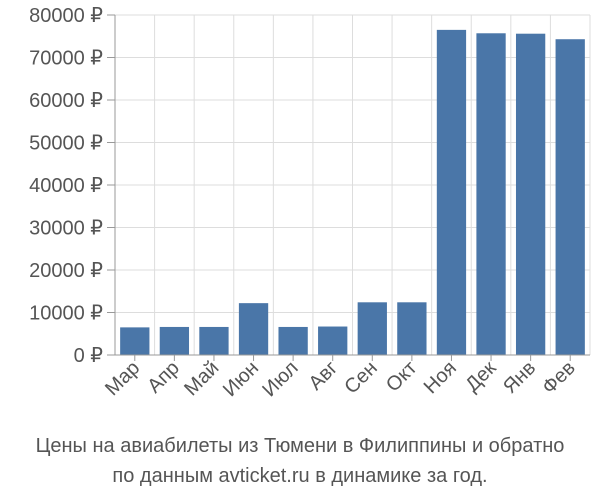 The height and width of the screenshot is (500, 600). Describe the element at coordinates (66, 186) in the screenshot. I see `y-tick-label: 40000 ₽` at that location.